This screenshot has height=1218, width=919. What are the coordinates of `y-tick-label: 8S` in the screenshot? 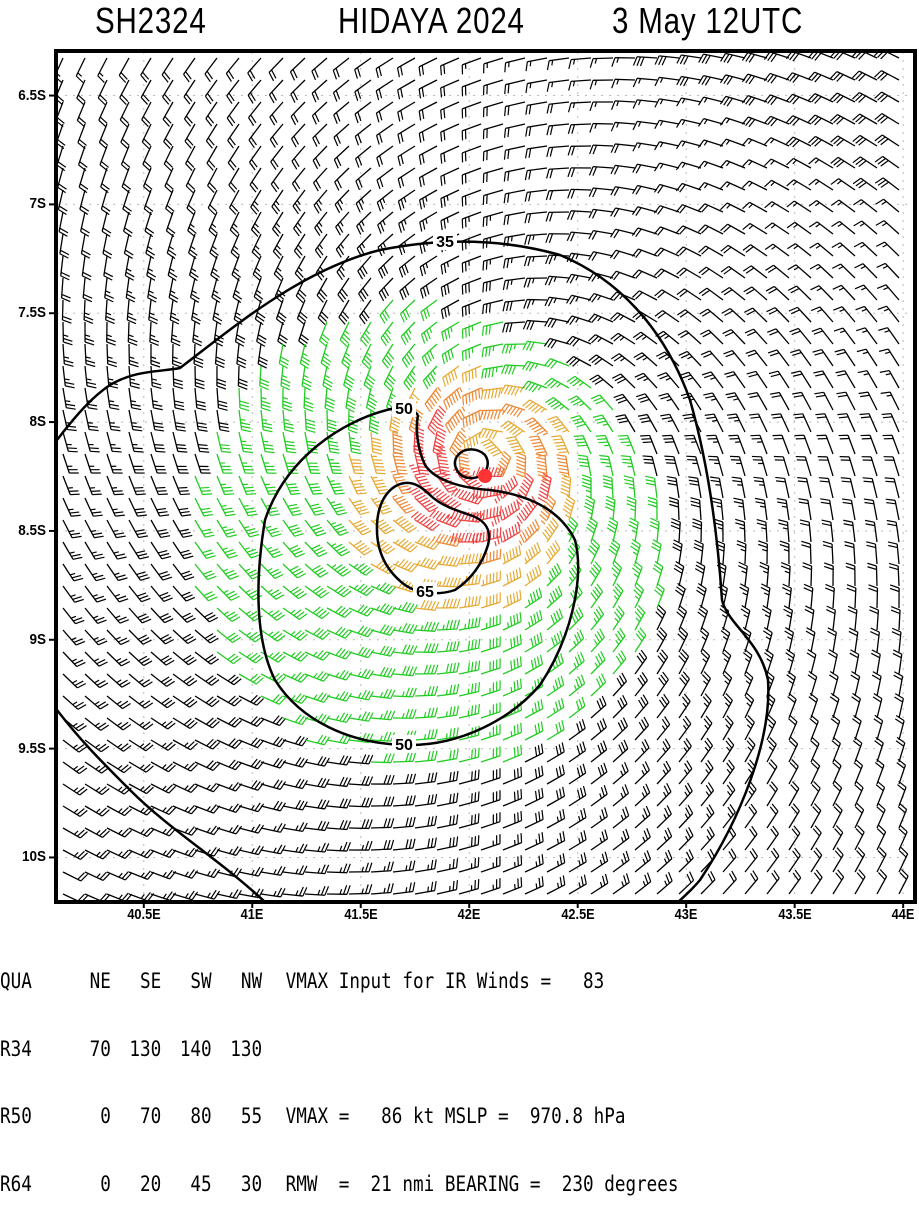 It's located at (25, 421).